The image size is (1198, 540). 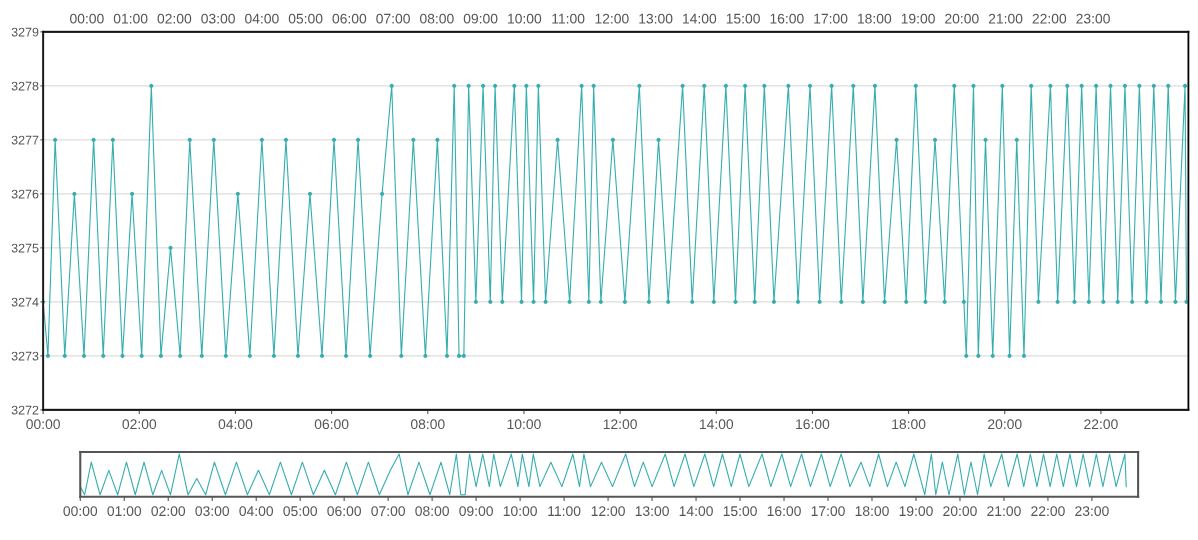 I want to click on x2-tick-label: 05:00, so click(x=305, y=18).